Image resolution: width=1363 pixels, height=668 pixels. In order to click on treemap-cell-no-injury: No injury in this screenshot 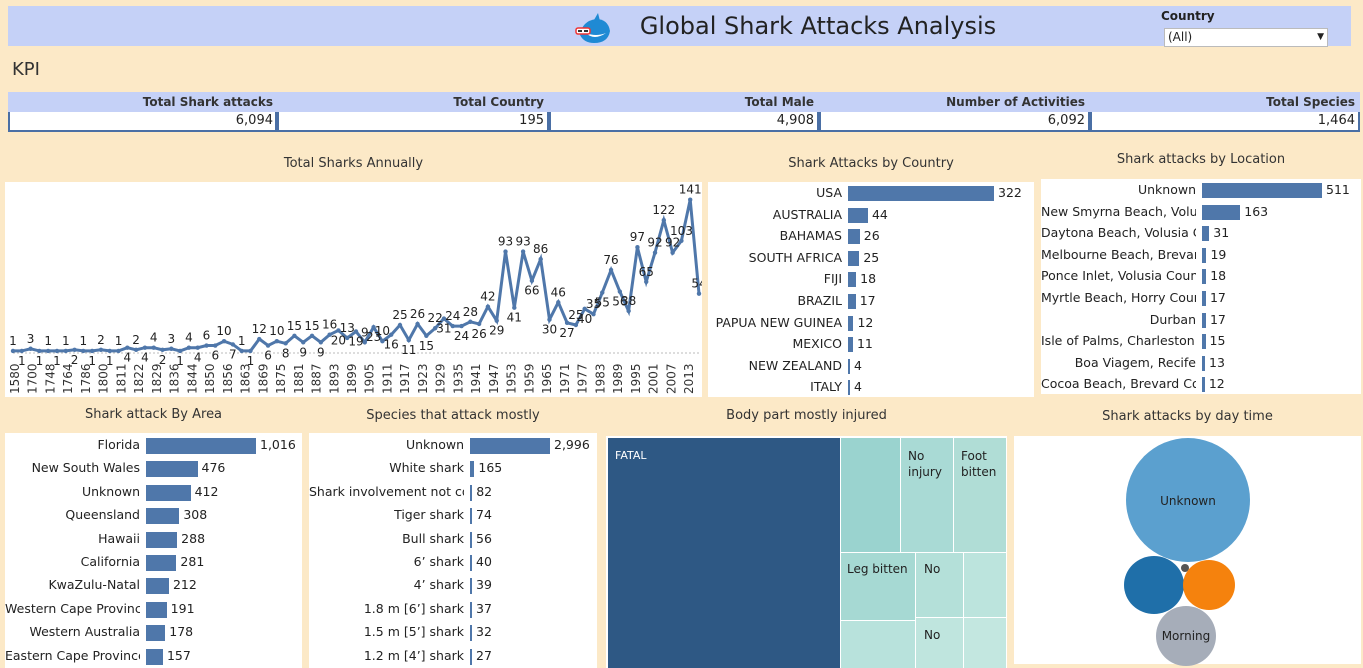, I will do `click(927, 495)`.